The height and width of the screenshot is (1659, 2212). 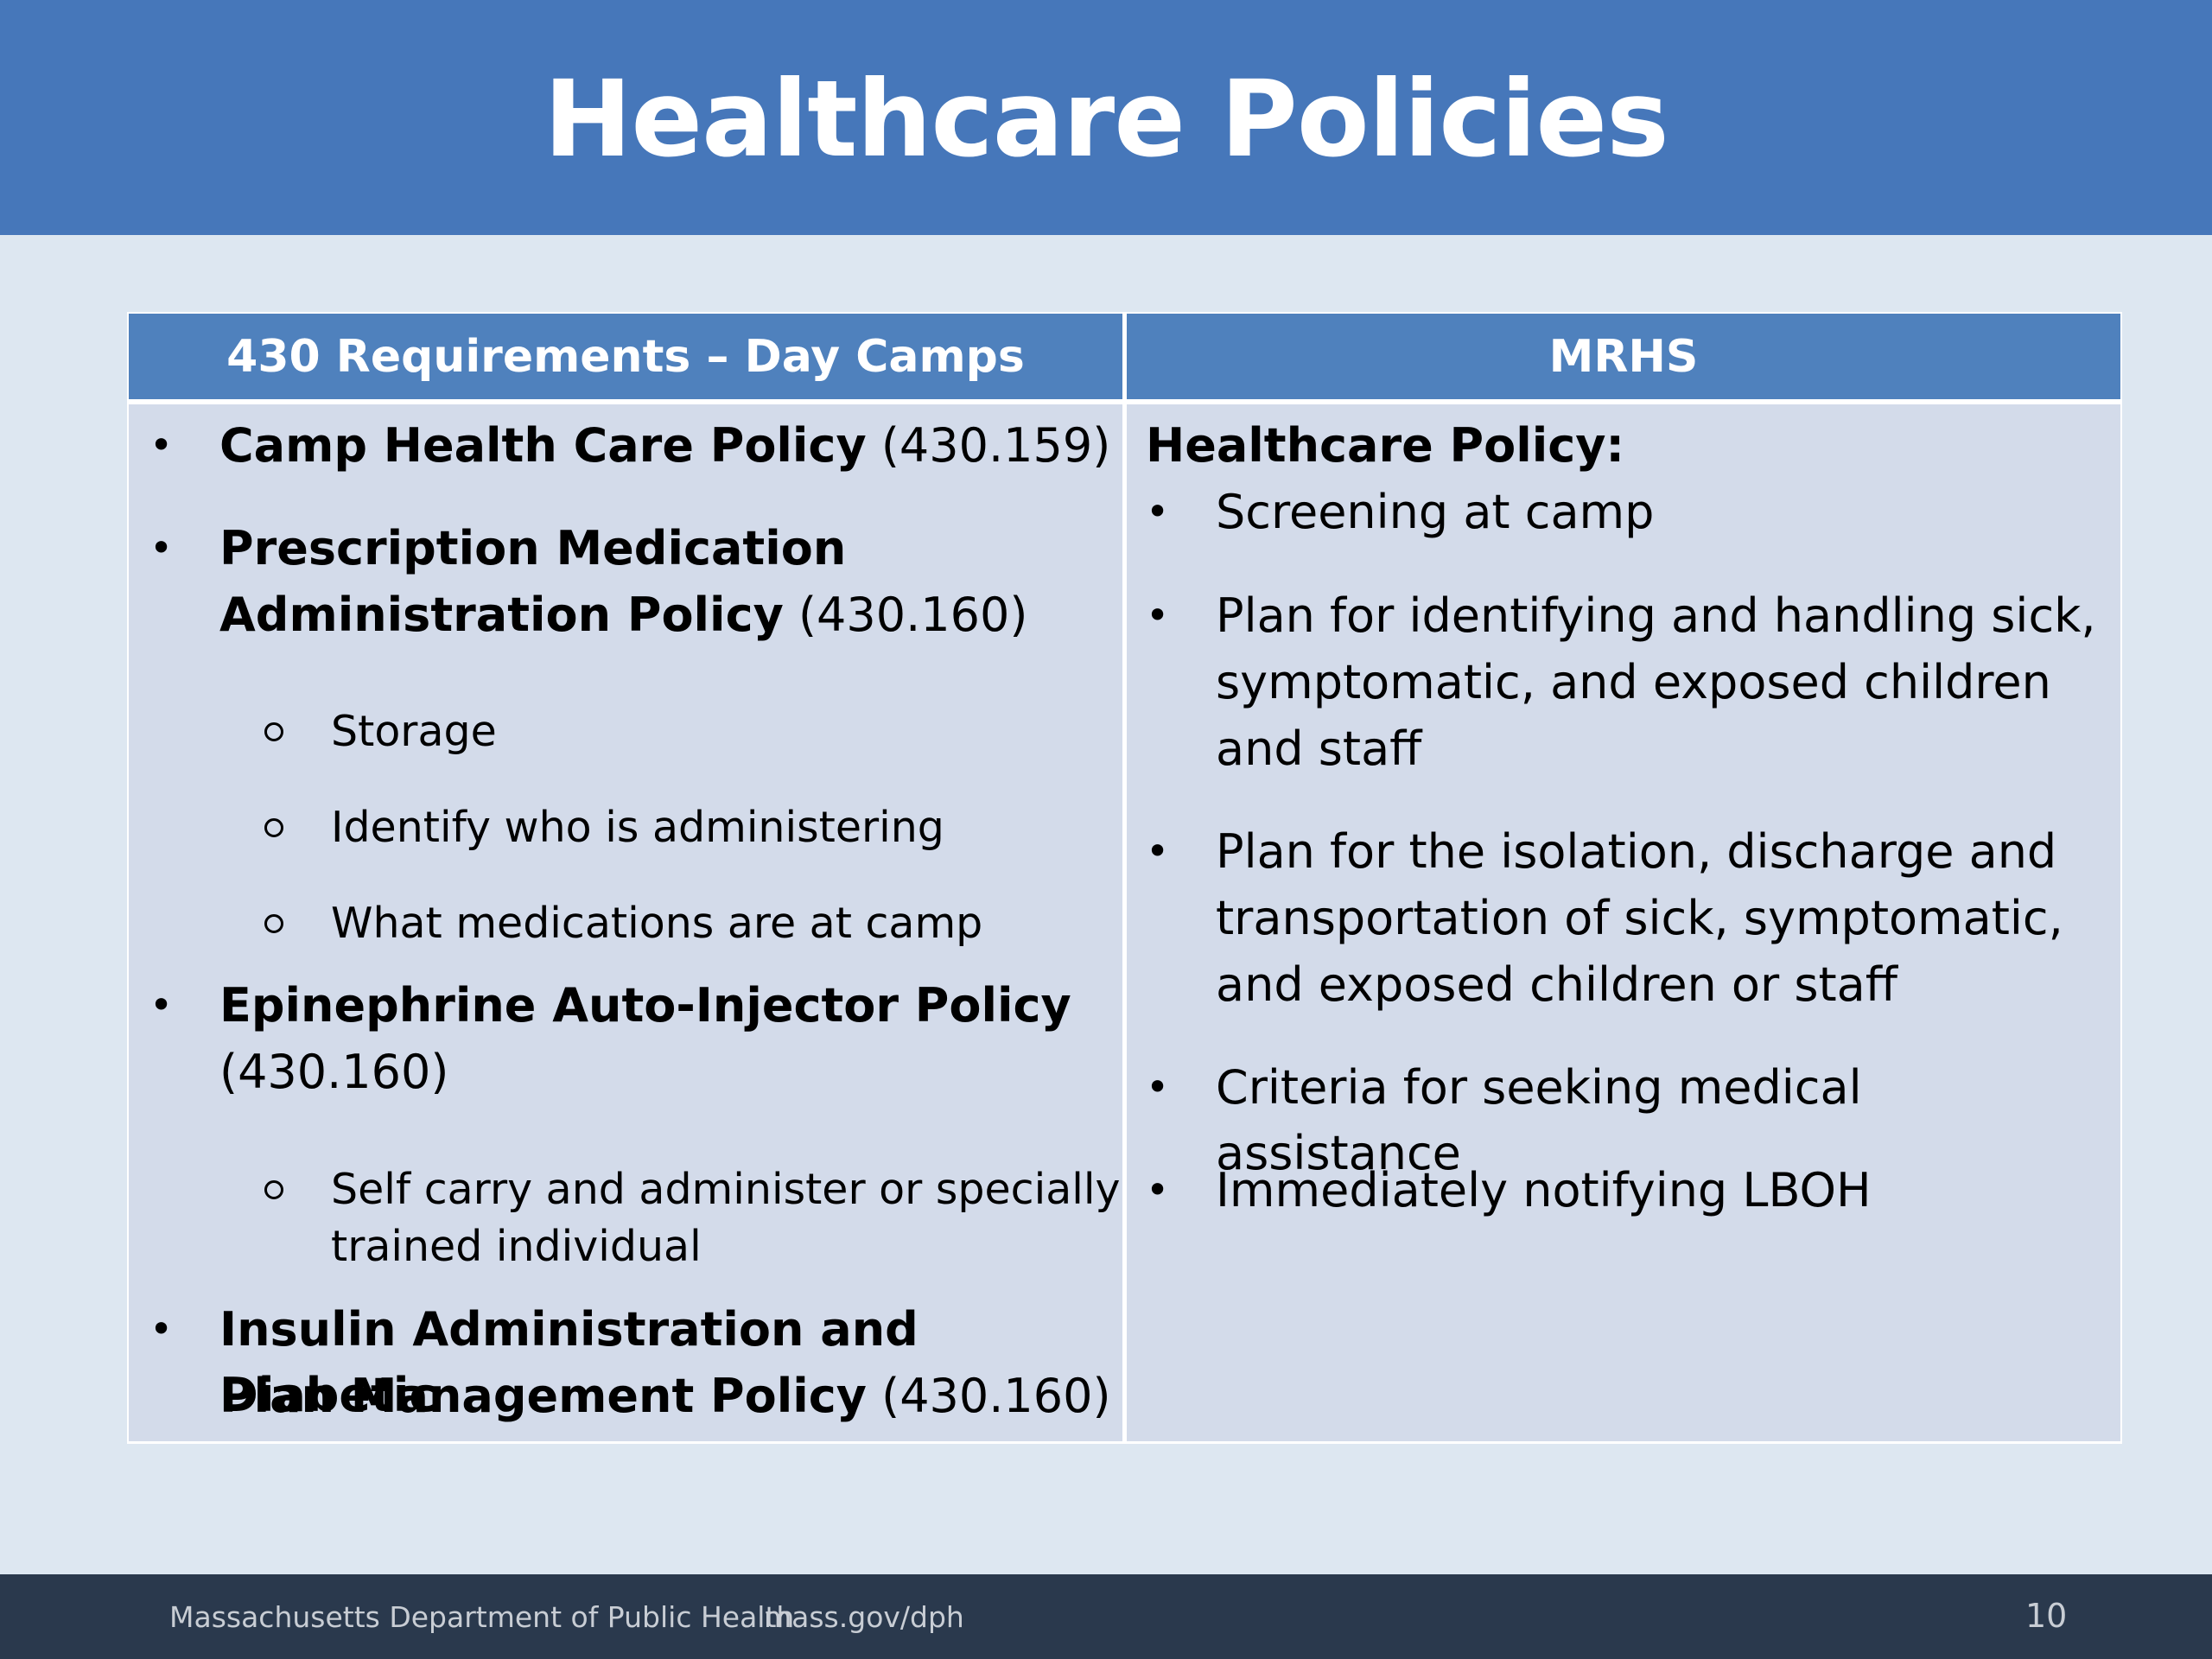 What do you see at coordinates (1556, 984) in the screenshot?
I see `list-item: and exposed children or staff` at bounding box center [1556, 984].